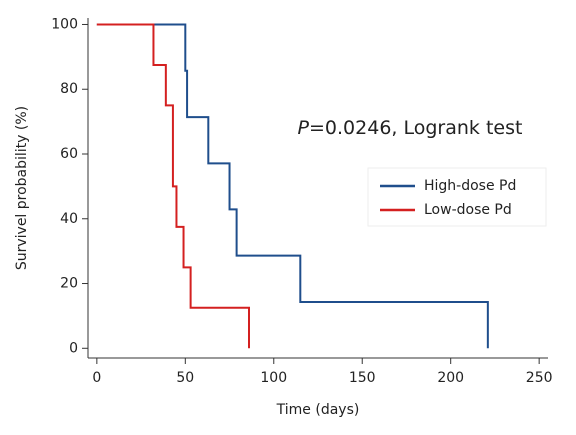  Describe the element at coordinates (468, 210) in the screenshot. I see `legend-label: Low-dose Pd` at that location.